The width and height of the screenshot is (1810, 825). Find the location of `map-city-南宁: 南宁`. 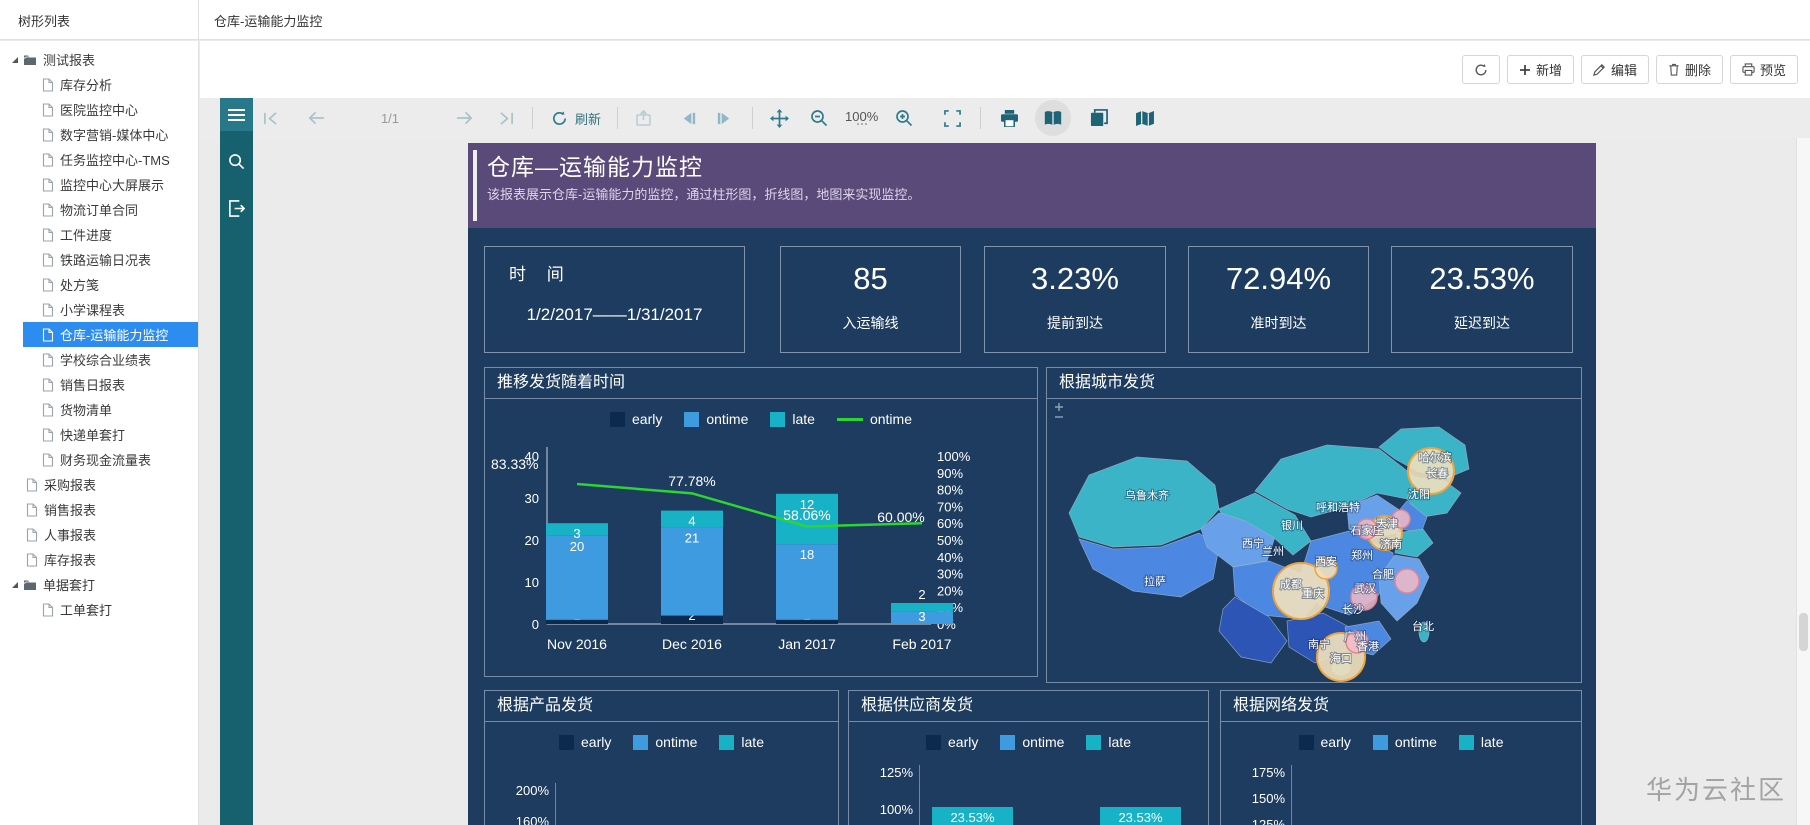

map-city-南宁: 南宁 is located at coordinates (1319, 644).